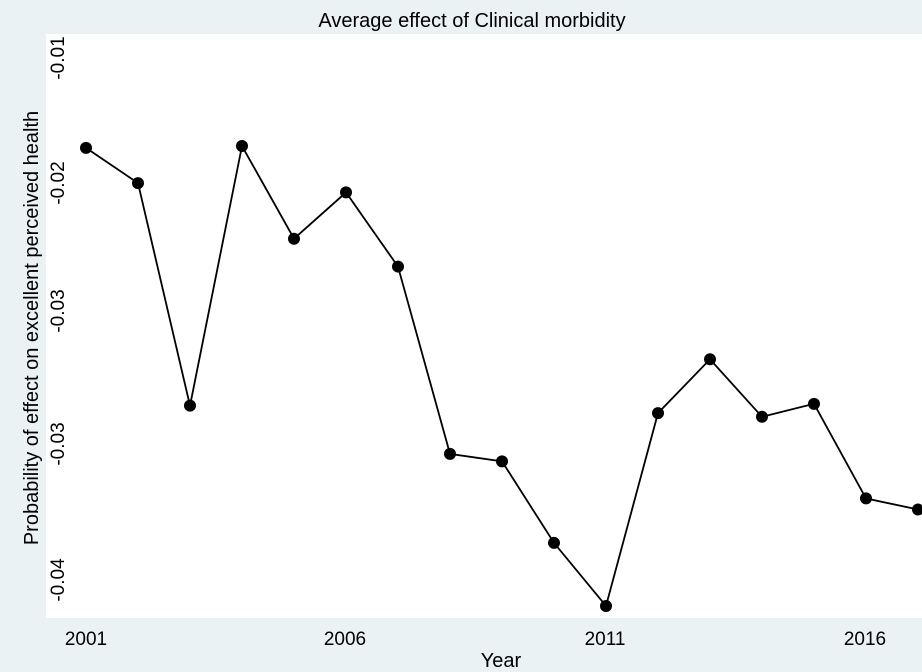  Describe the element at coordinates (58, 57) in the screenshot. I see `y-tick-label: -0.01` at that location.